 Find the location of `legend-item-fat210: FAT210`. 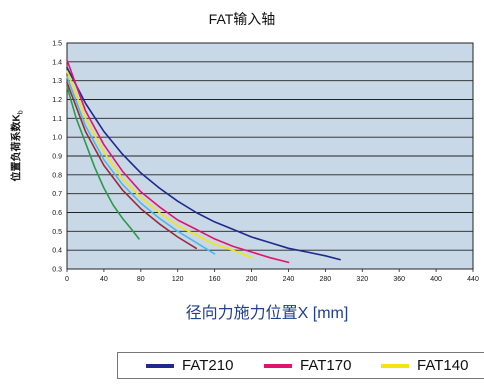

legend-item-fat210: FAT210 is located at coordinates (189, 365).